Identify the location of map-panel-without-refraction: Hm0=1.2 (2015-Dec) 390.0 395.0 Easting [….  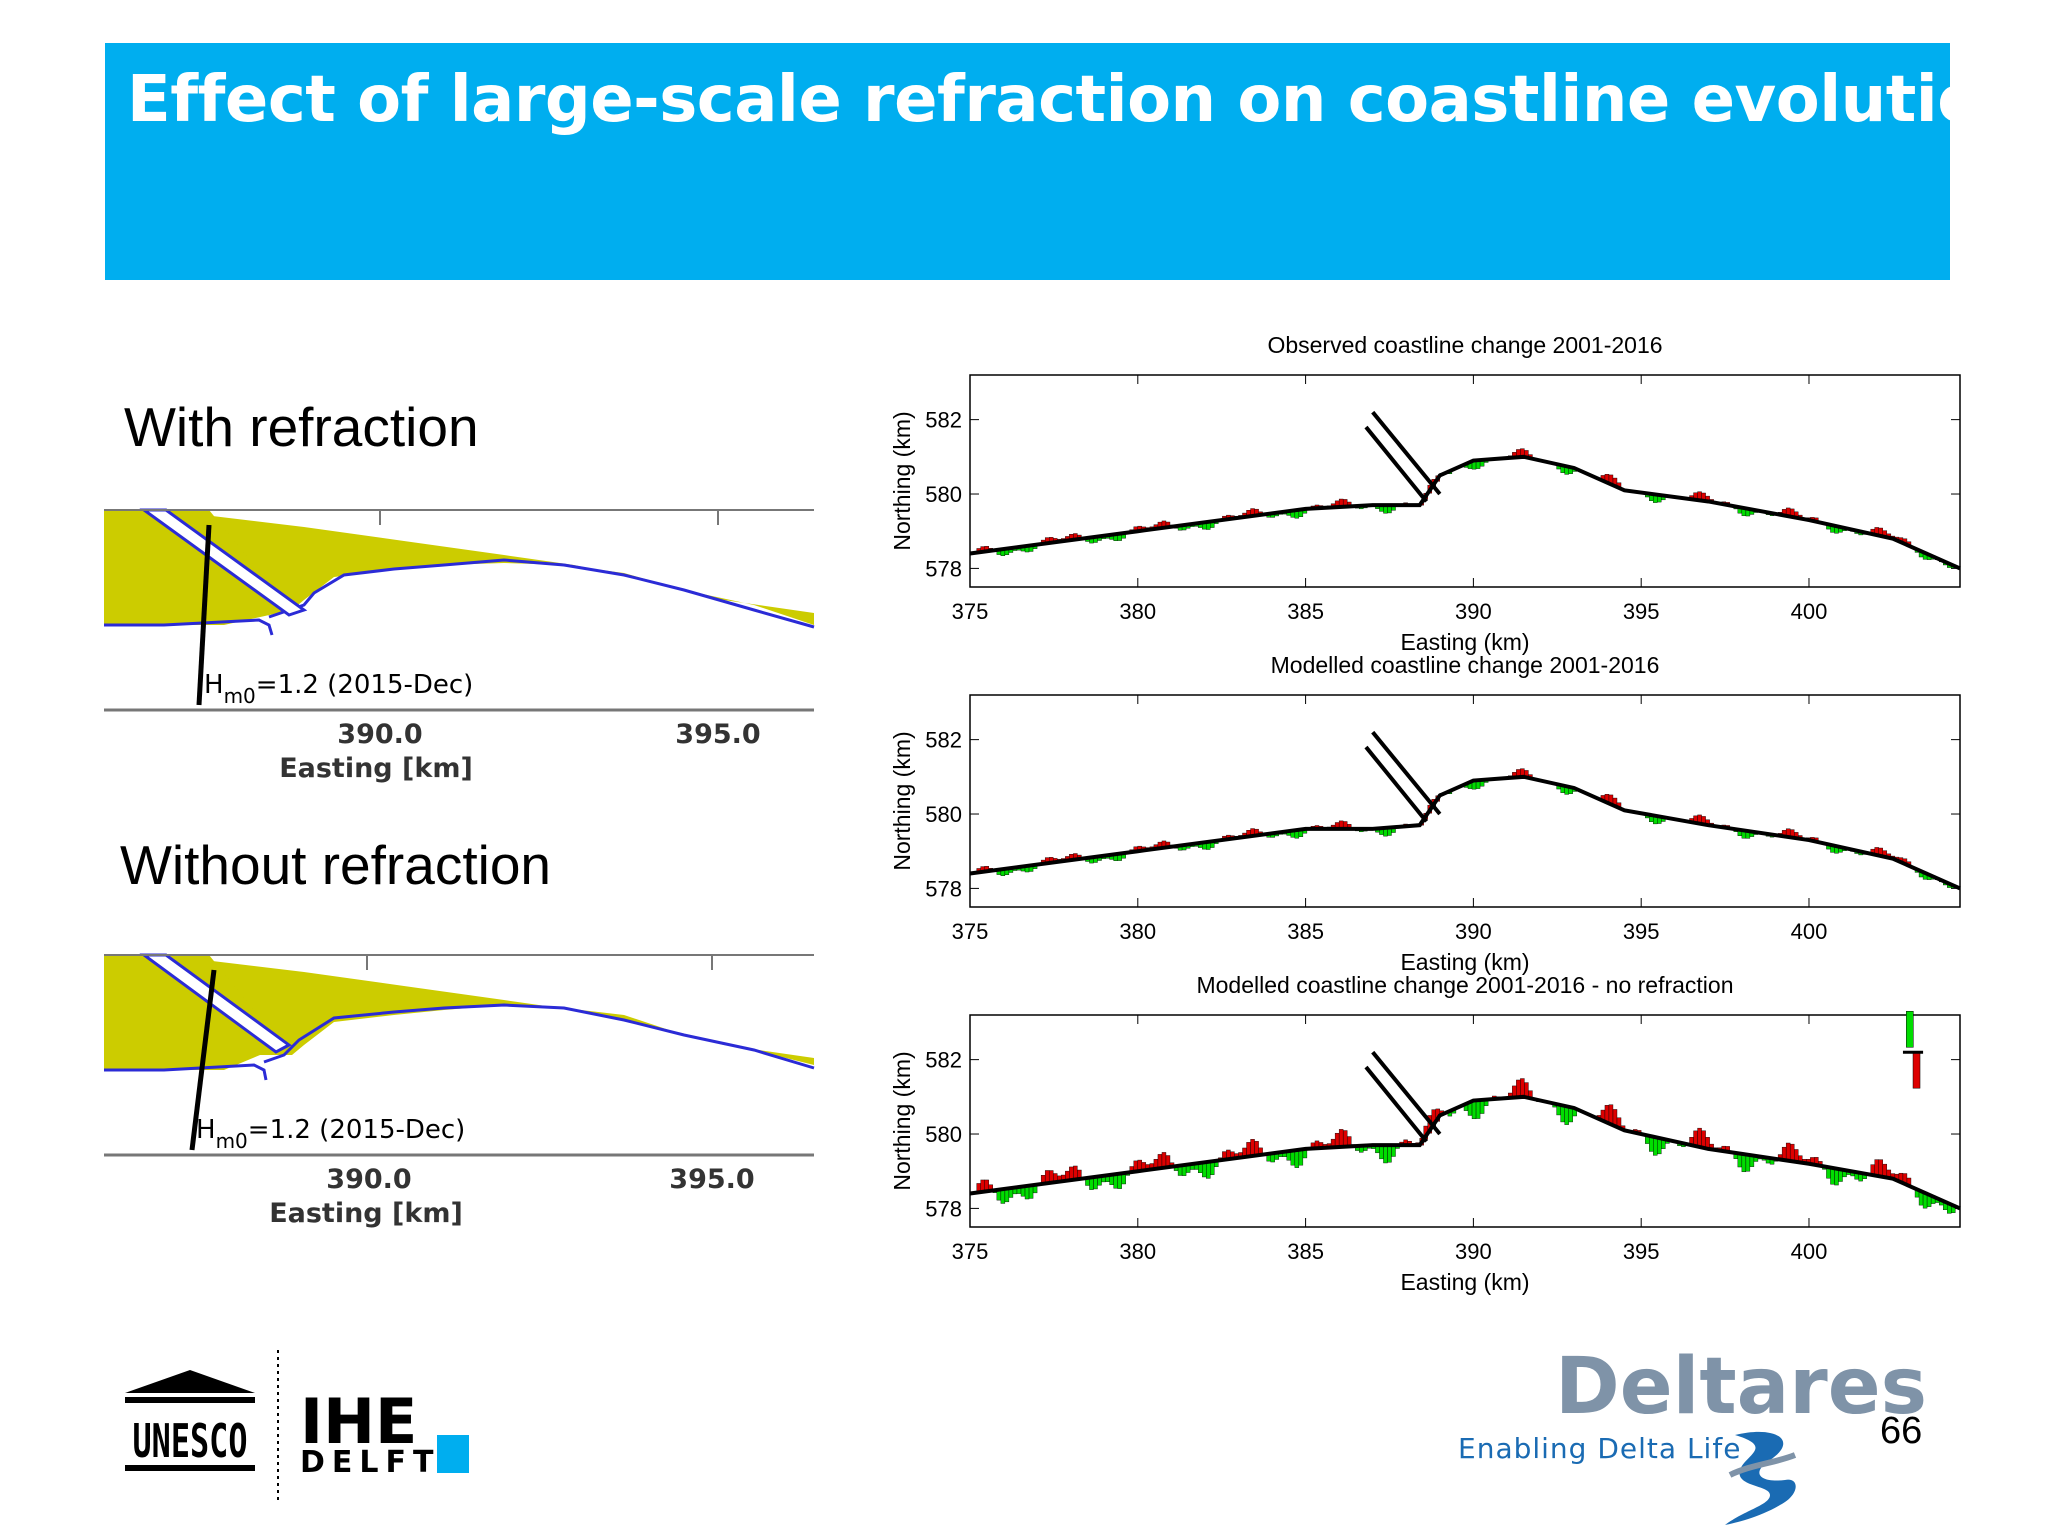
(459, 1091).